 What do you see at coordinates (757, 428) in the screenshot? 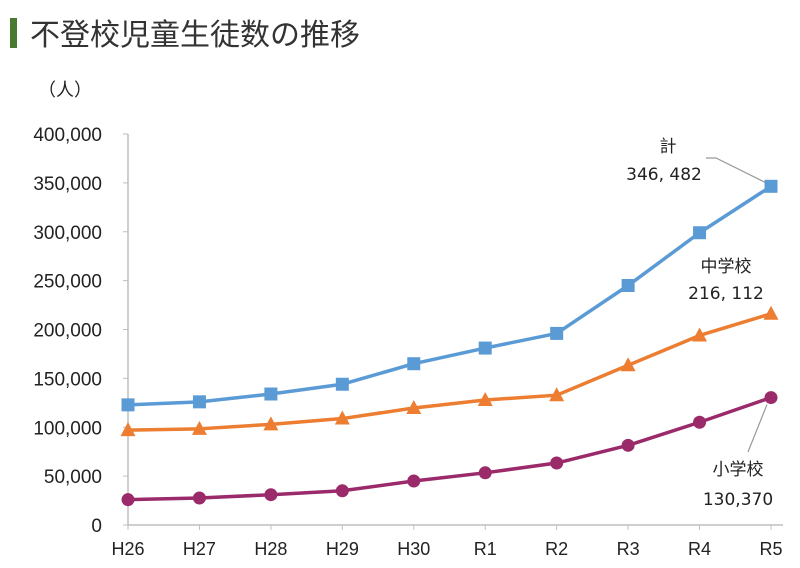
I see `callout-leader-elementary` at bounding box center [757, 428].